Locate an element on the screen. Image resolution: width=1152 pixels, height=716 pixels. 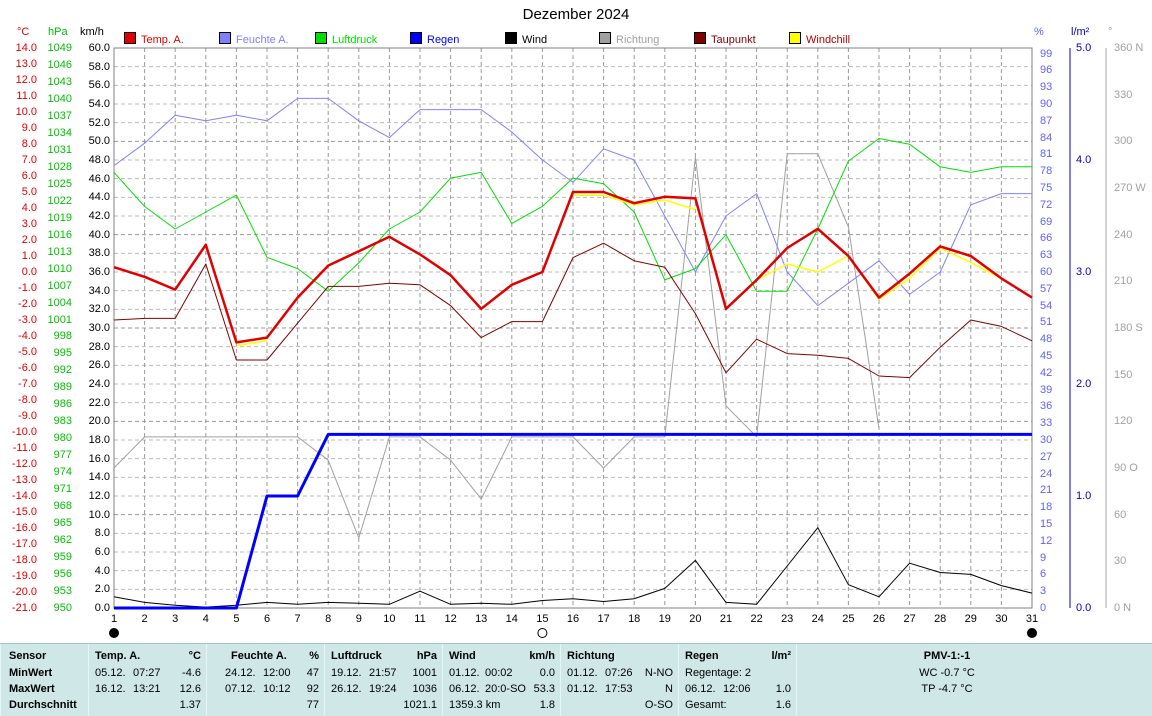
hum-min-value: 47 is located at coordinates (312, 673).